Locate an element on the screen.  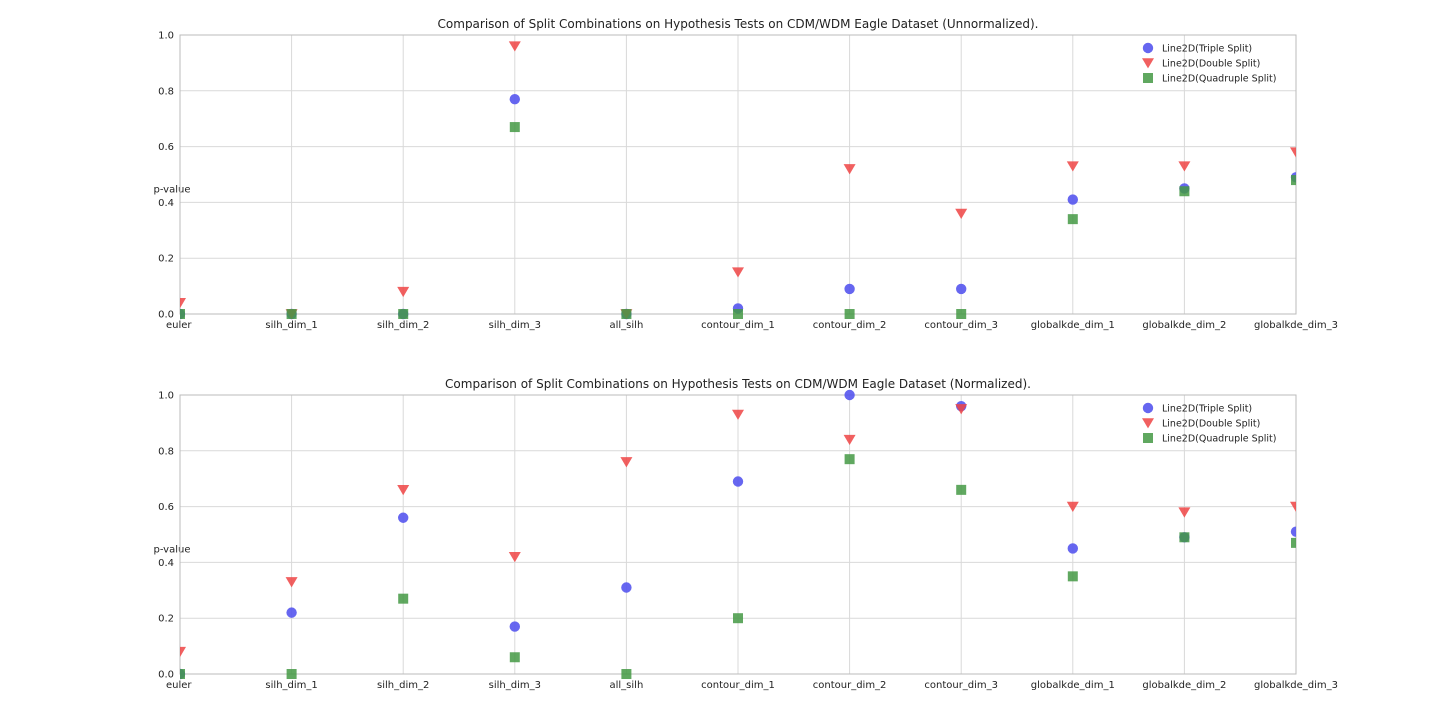
y-tick-label: 0.2 is located at coordinates (166, 259).